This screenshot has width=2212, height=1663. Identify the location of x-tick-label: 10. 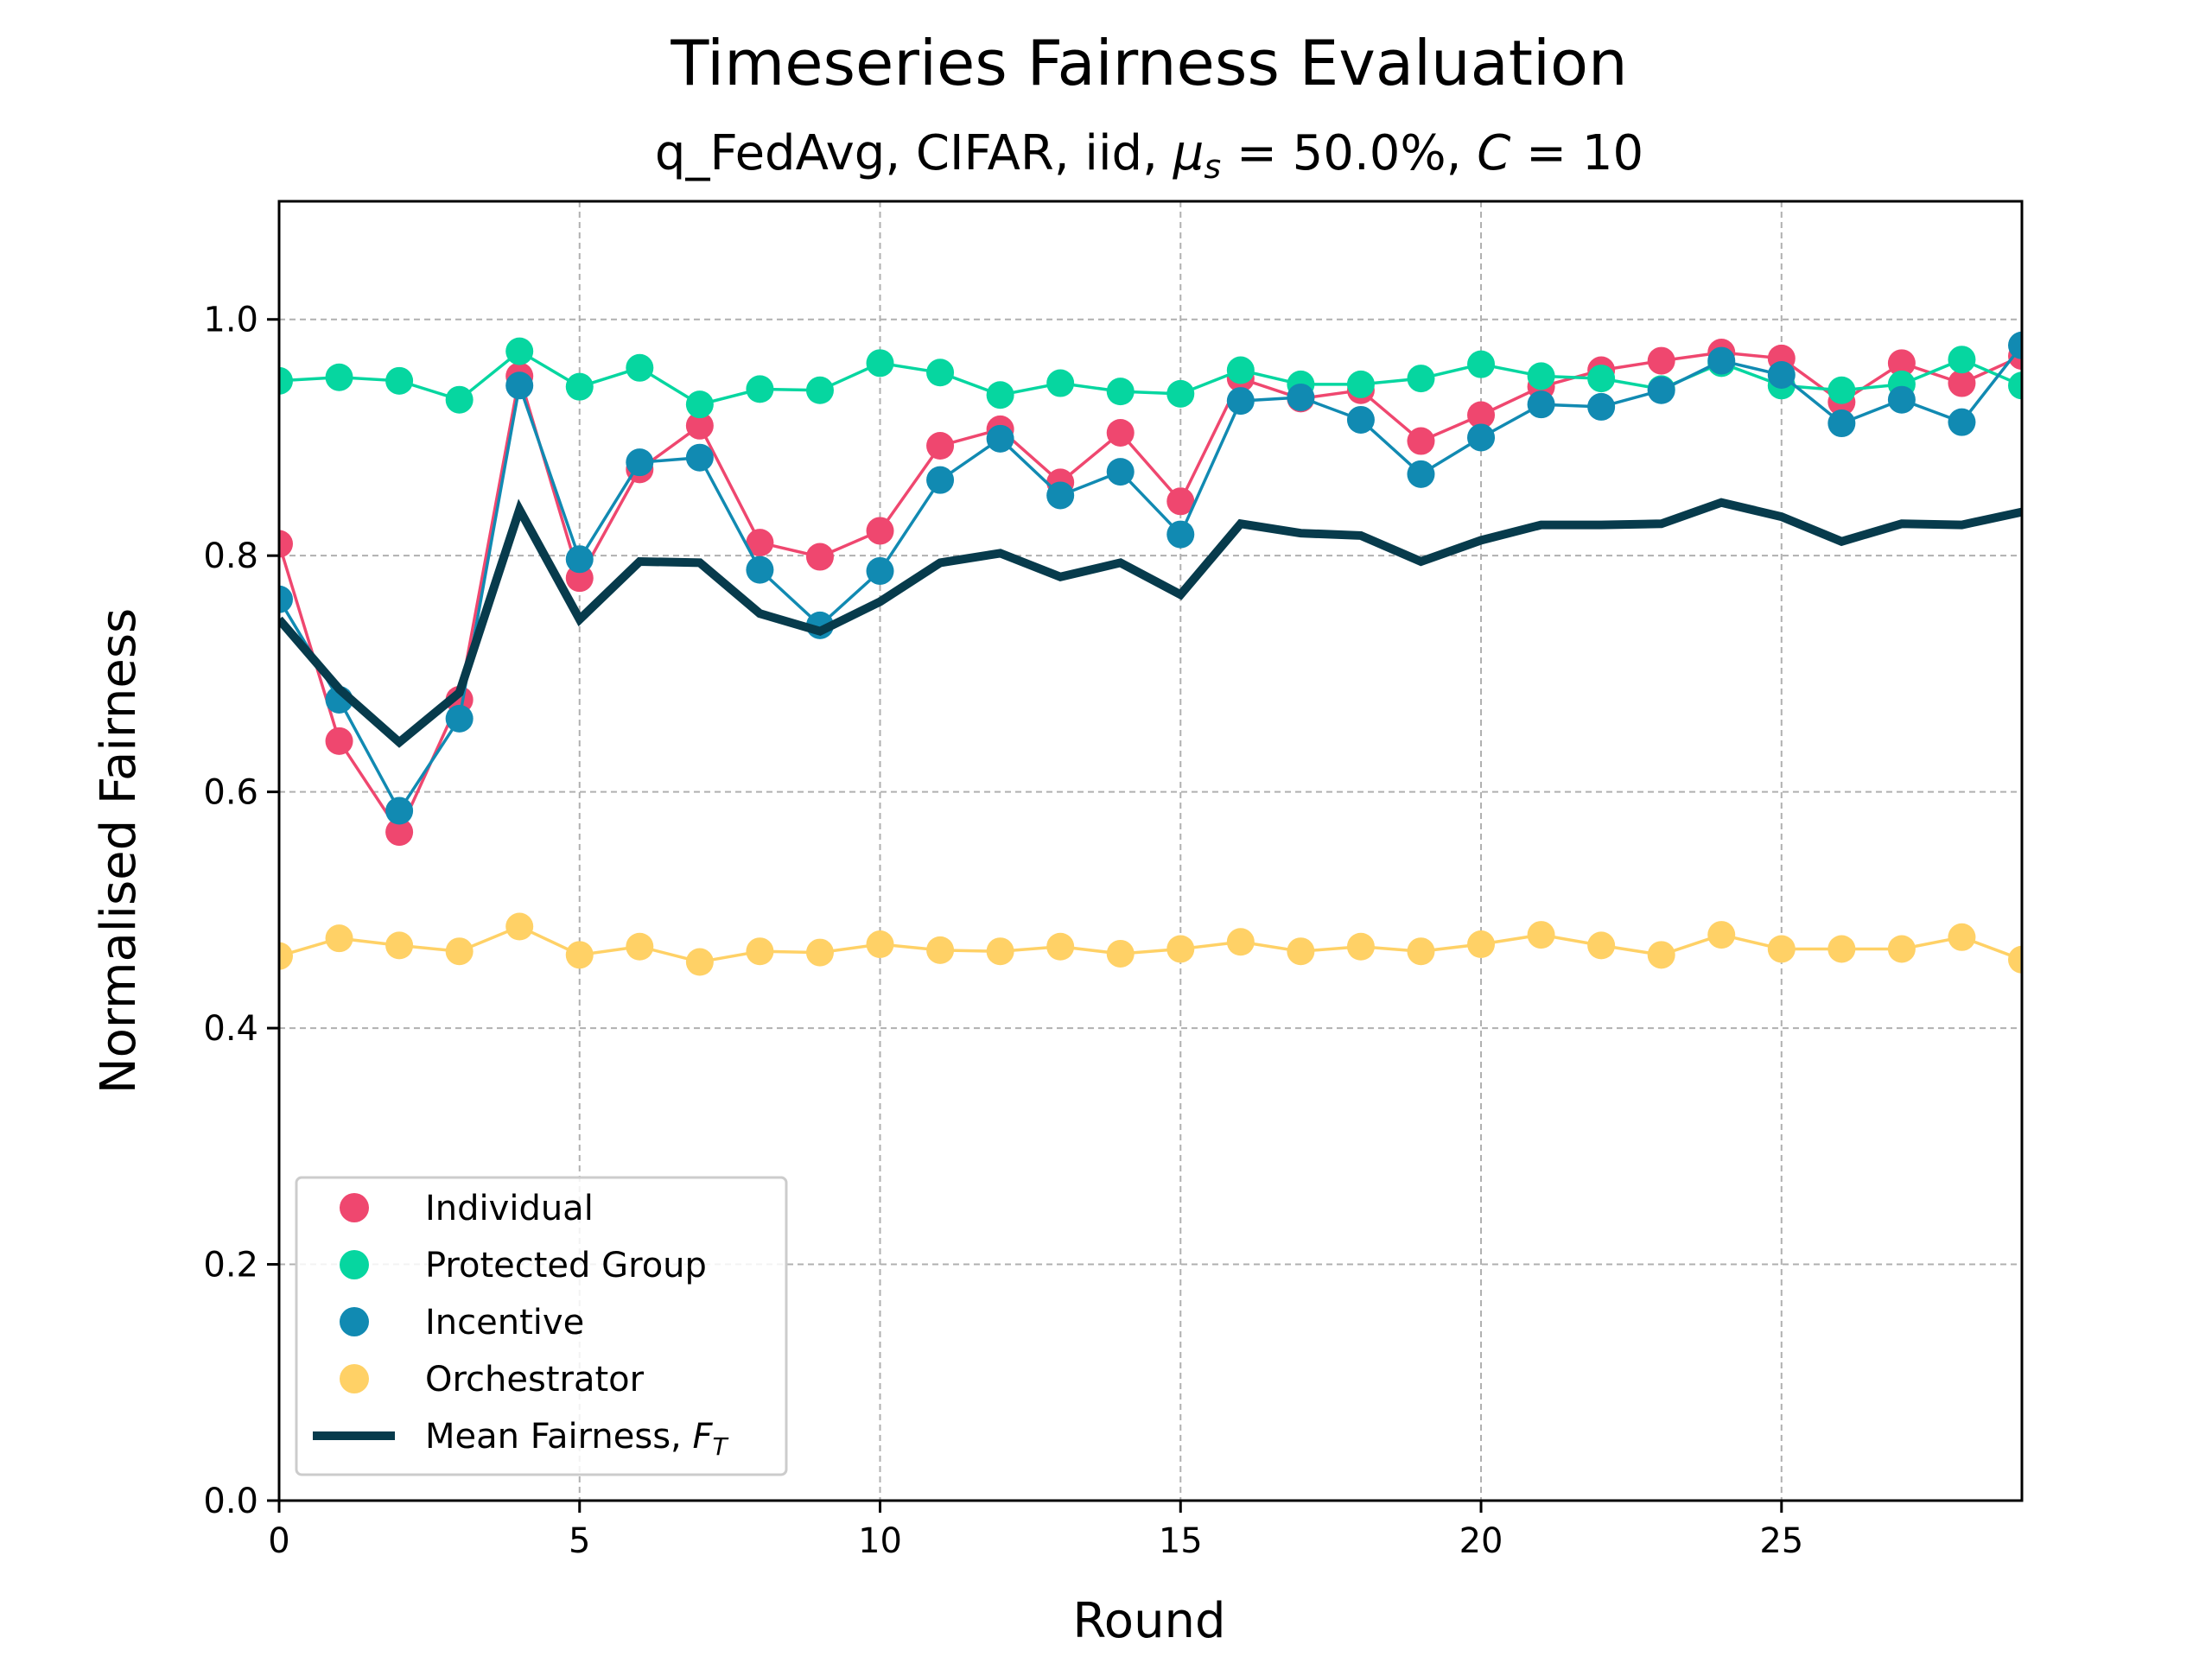
(880, 1541).